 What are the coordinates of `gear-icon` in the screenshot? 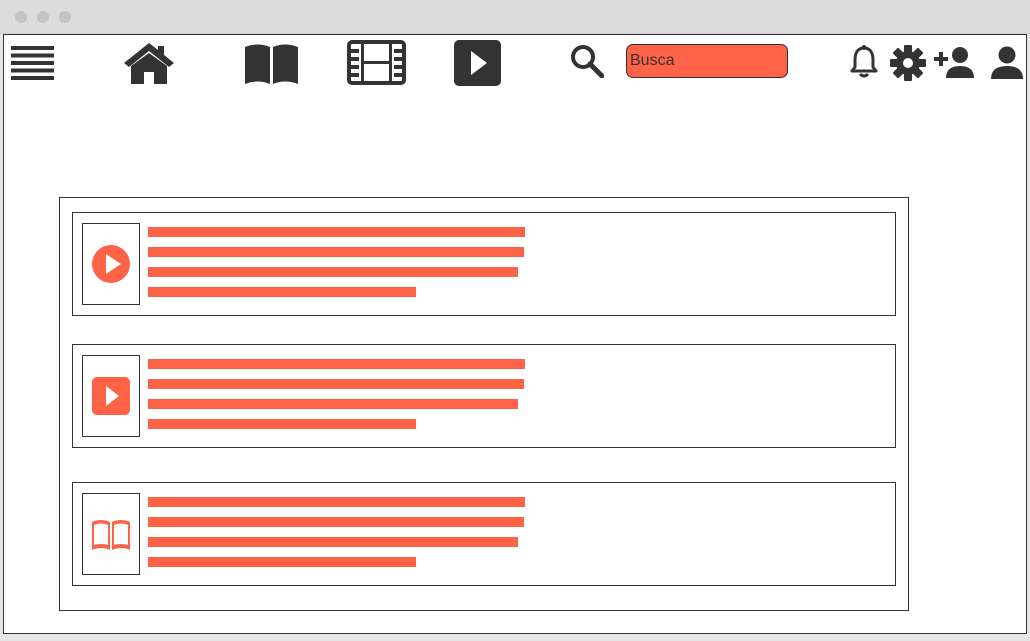 It's located at (908, 63).